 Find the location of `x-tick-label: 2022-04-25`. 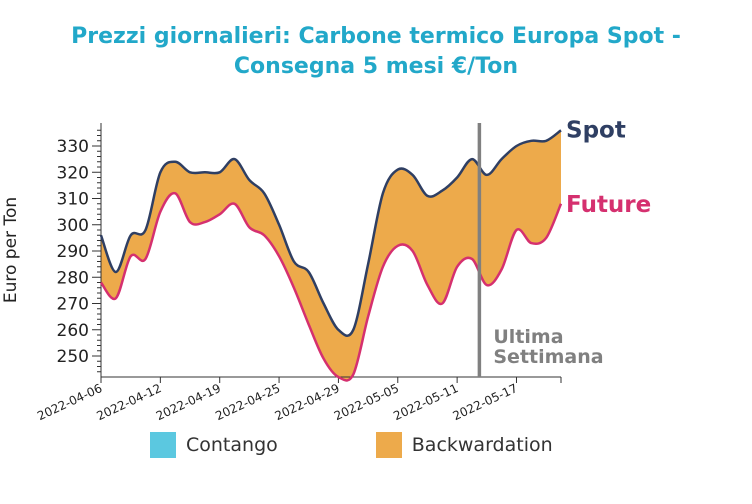

x-tick-label: 2022-04-25 is located at coordinates (247, 402).